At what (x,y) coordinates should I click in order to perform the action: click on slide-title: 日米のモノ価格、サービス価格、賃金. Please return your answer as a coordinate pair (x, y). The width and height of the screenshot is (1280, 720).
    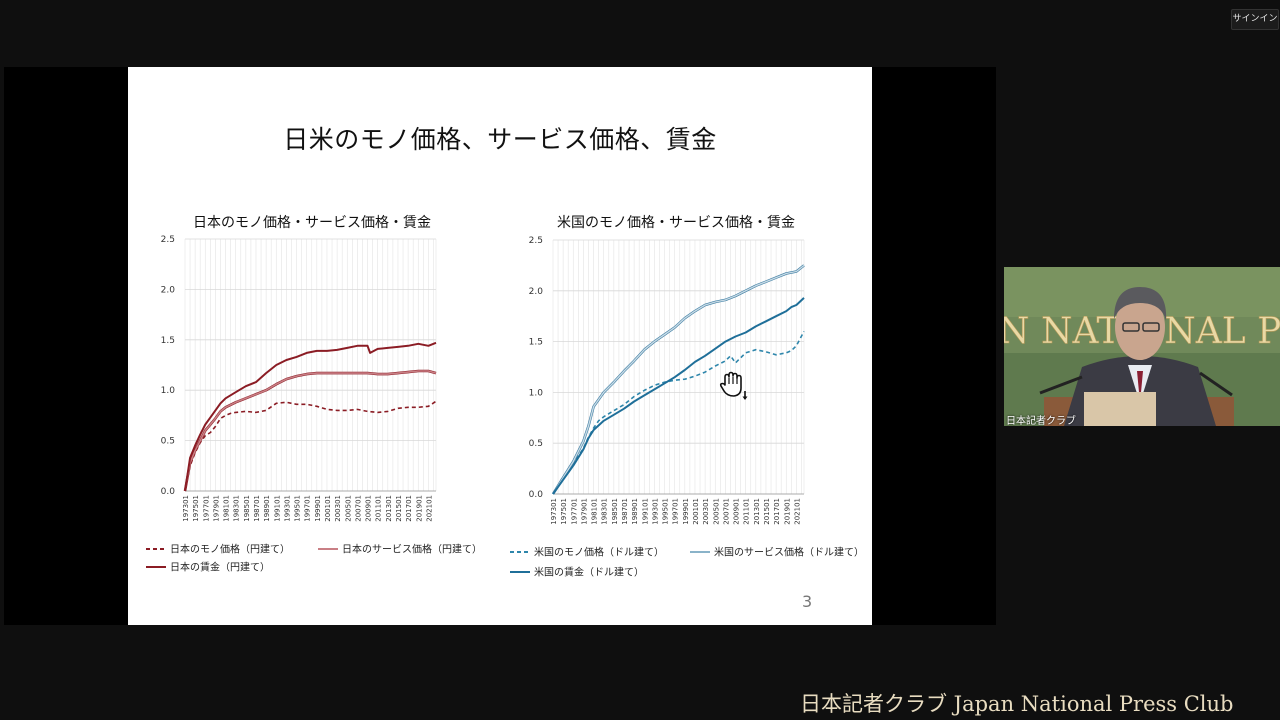
    Looking at the image, I should click on (500, 139).